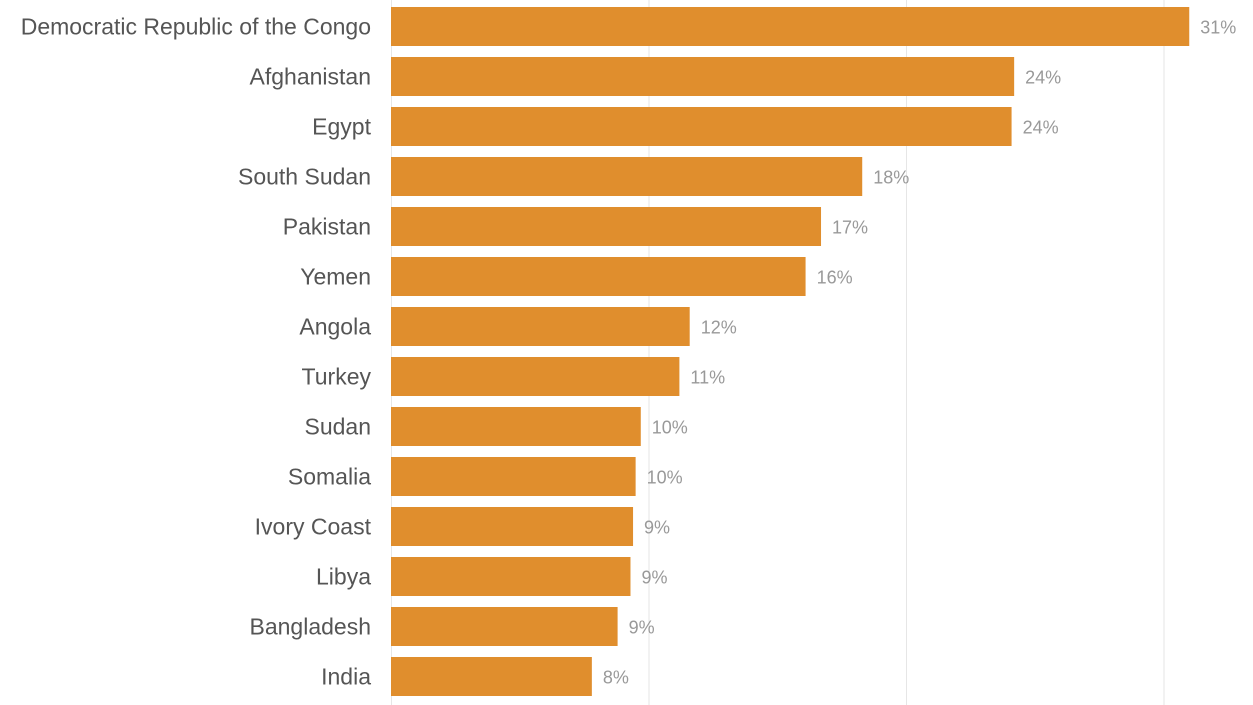  What do you see at coordinates (335, 327) in the screenshot?
I see `category-label-angola: Angola` at bounding box center [335, 327].